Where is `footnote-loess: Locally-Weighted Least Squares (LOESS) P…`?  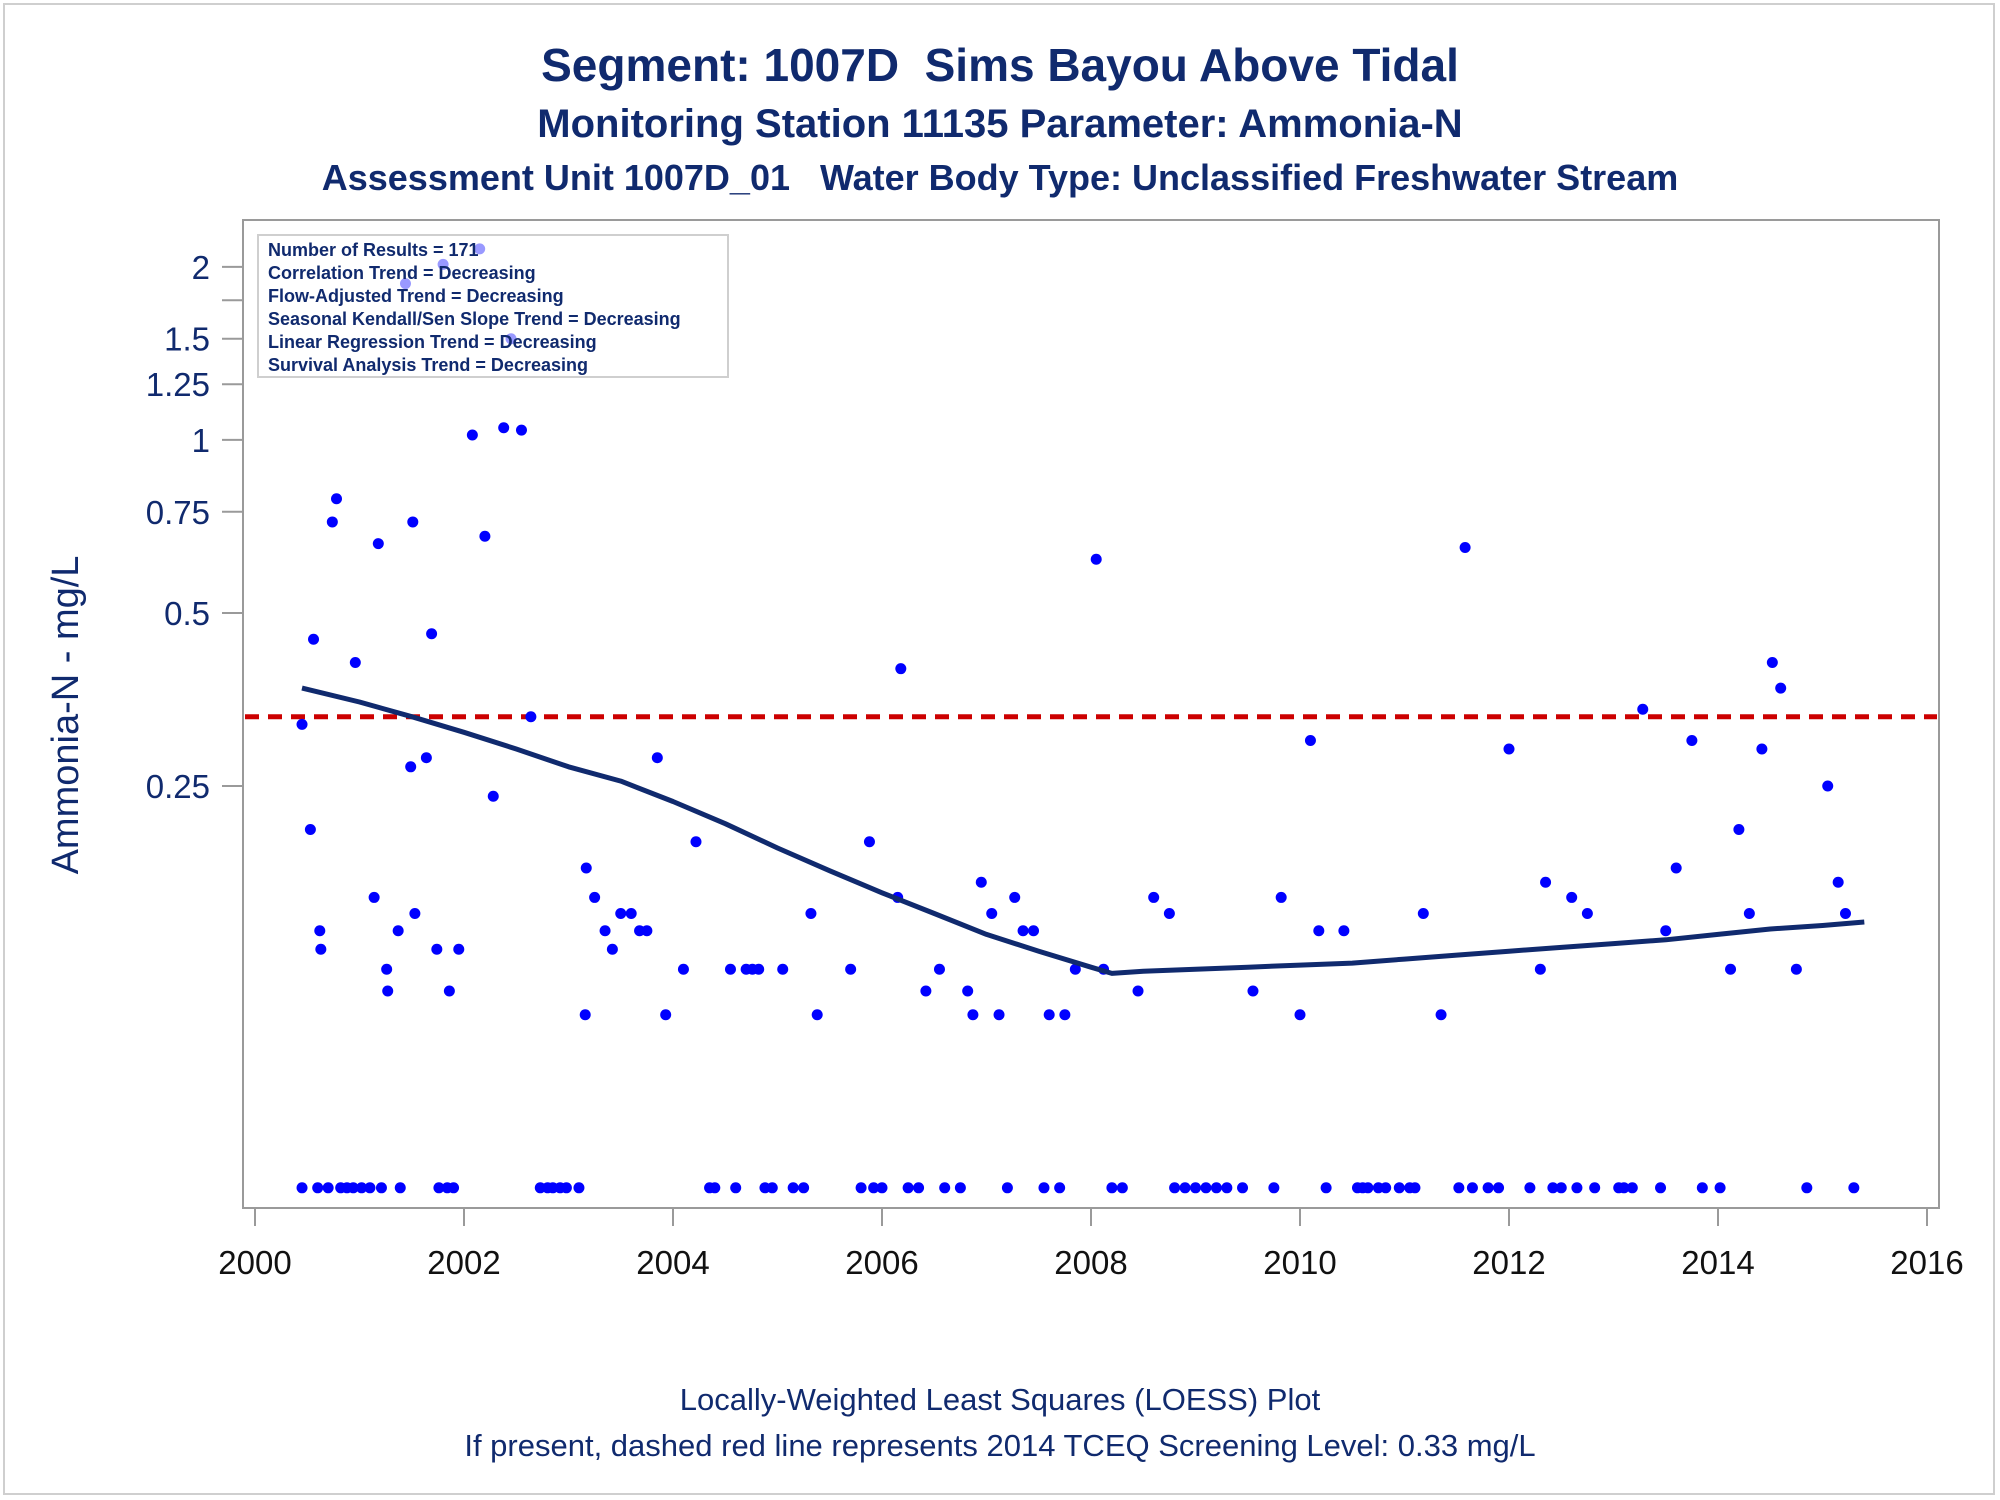 footnote-loess: Locally-Weighted Least Squares (LOESS) P… is located at coordinates (1000, 1399).